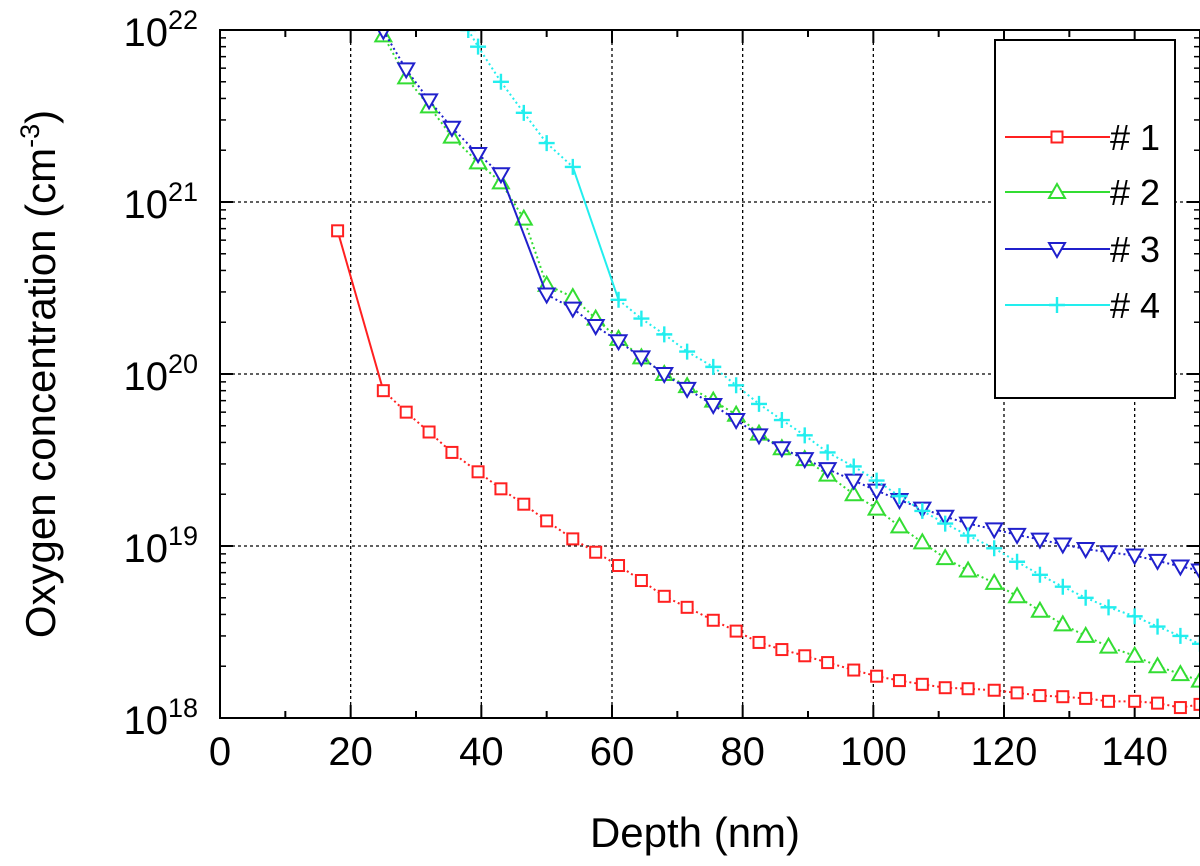  I want to click on x-axis-title: Depth (nm), so click(695, 832).